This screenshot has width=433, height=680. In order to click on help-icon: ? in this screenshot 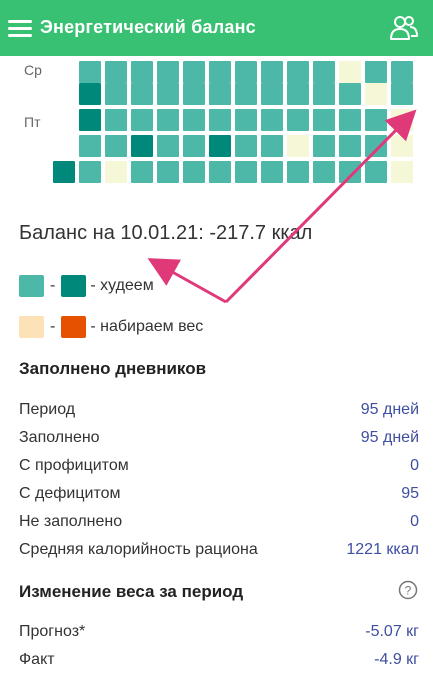, I will do `click(408, 590)`.